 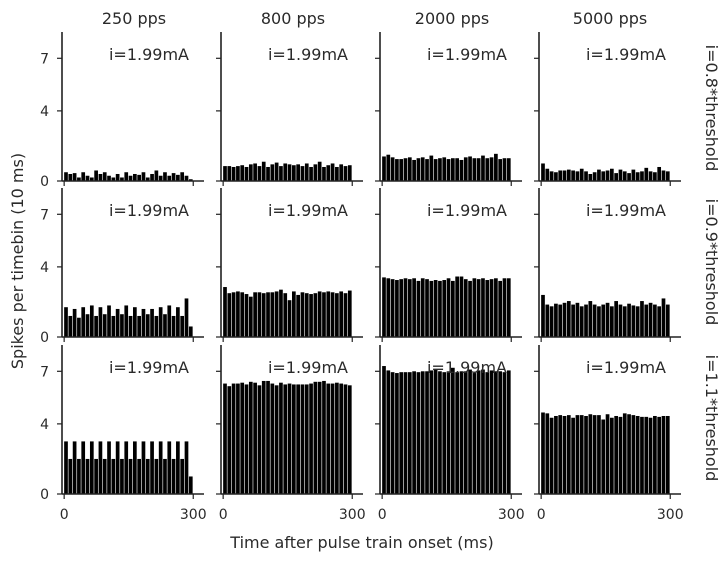 What do you see at coordinates (610, 18) in the screenshot?
I see `column-title-5000pps: 5000 pps` at bounding box center [610, 18].